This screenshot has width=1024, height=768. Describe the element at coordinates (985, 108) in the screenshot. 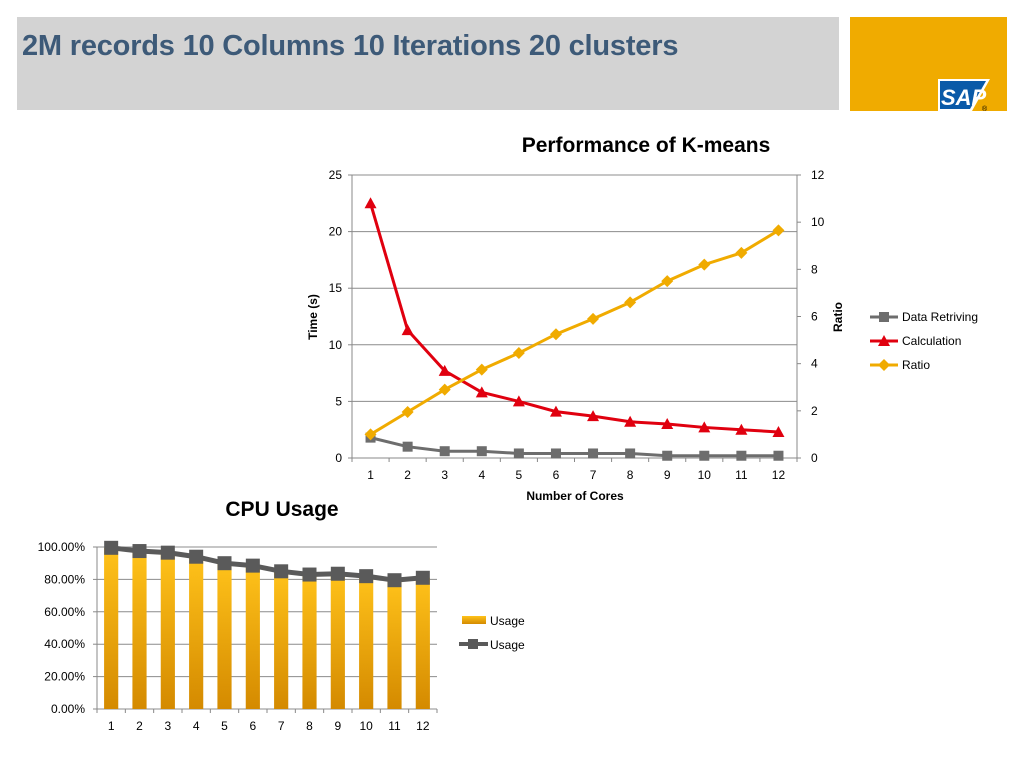

I see `sap-logo-registered: ®` at that location.